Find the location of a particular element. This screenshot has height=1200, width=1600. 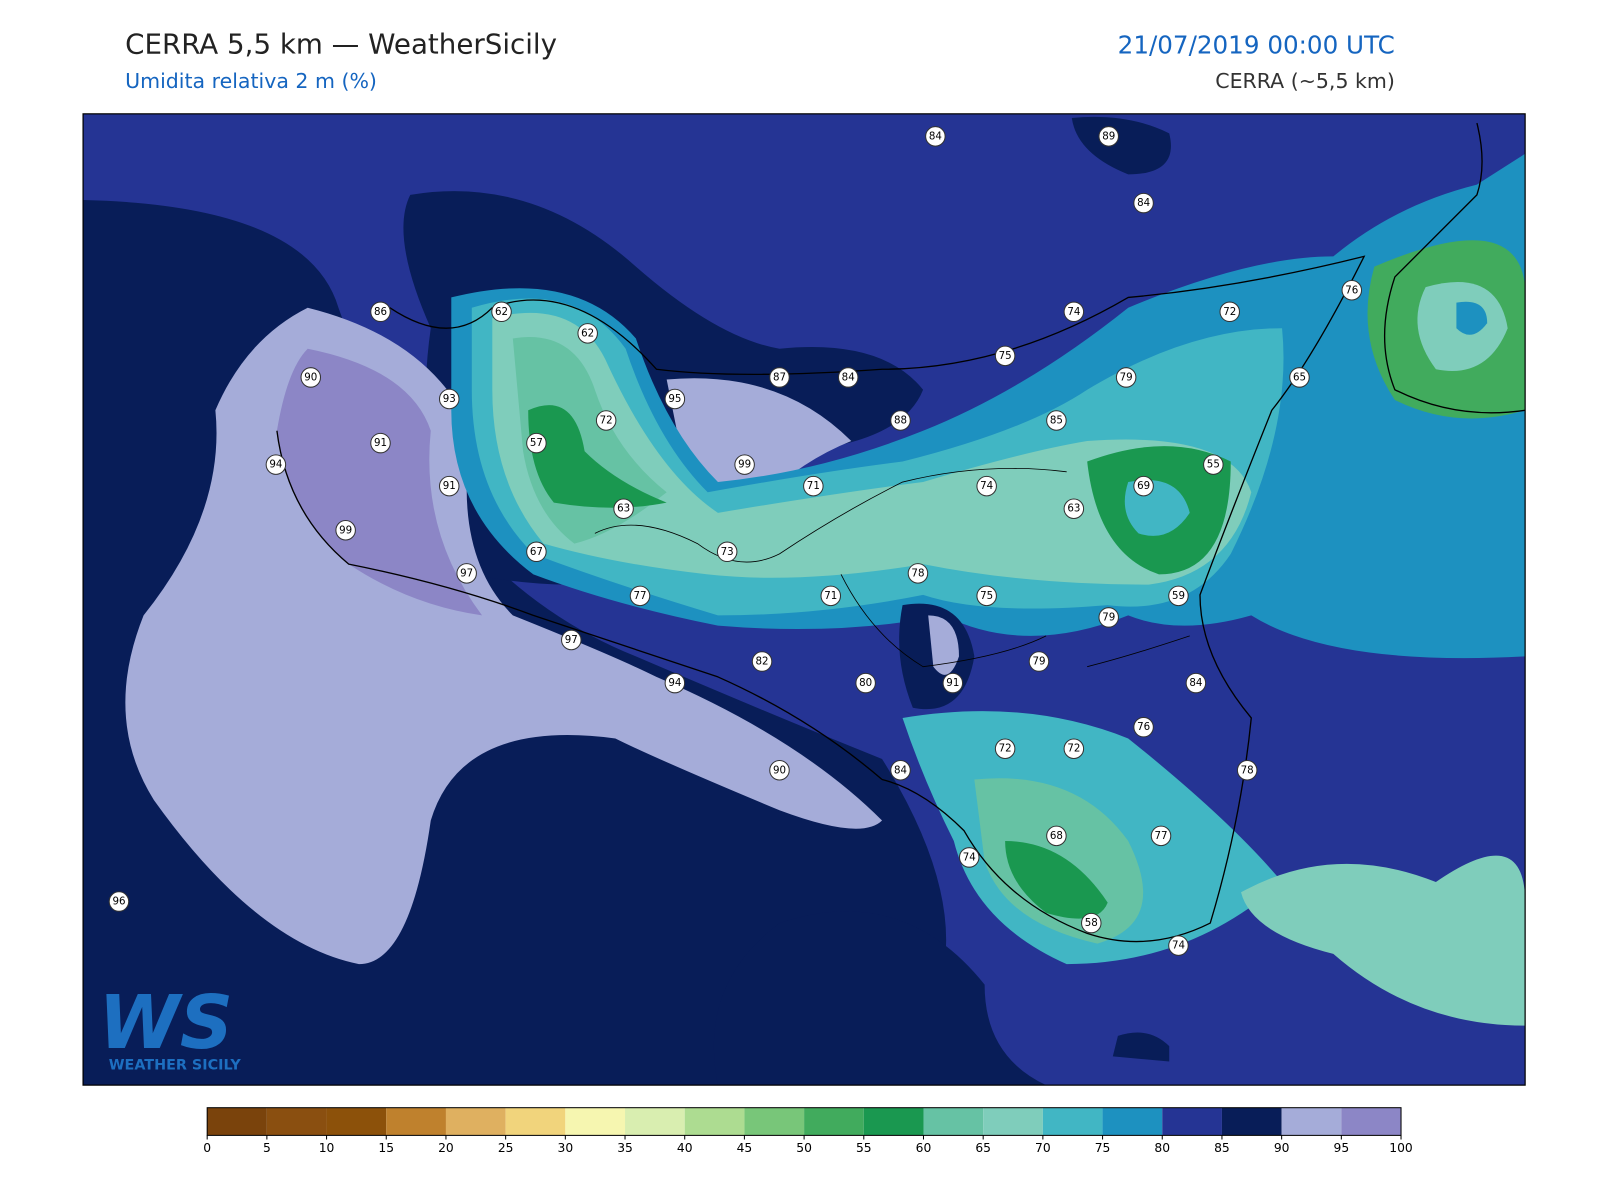

colorbar-tick-label: 50 is located at coordinates (804, 1148).